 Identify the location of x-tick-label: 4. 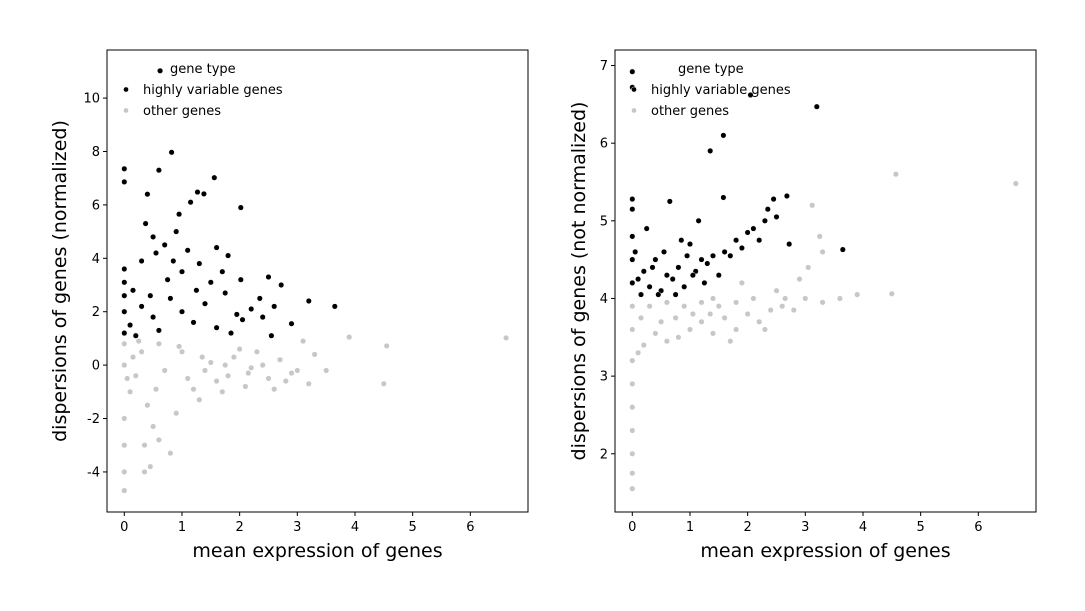
(355, 527).